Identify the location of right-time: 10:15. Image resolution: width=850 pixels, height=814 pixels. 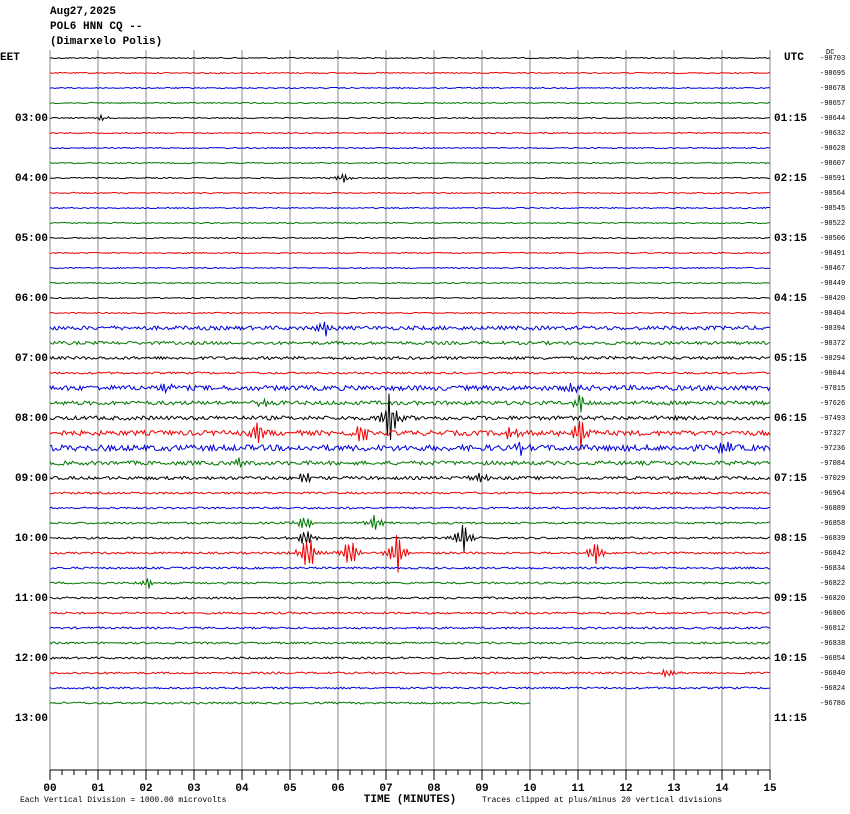
(790, 659).